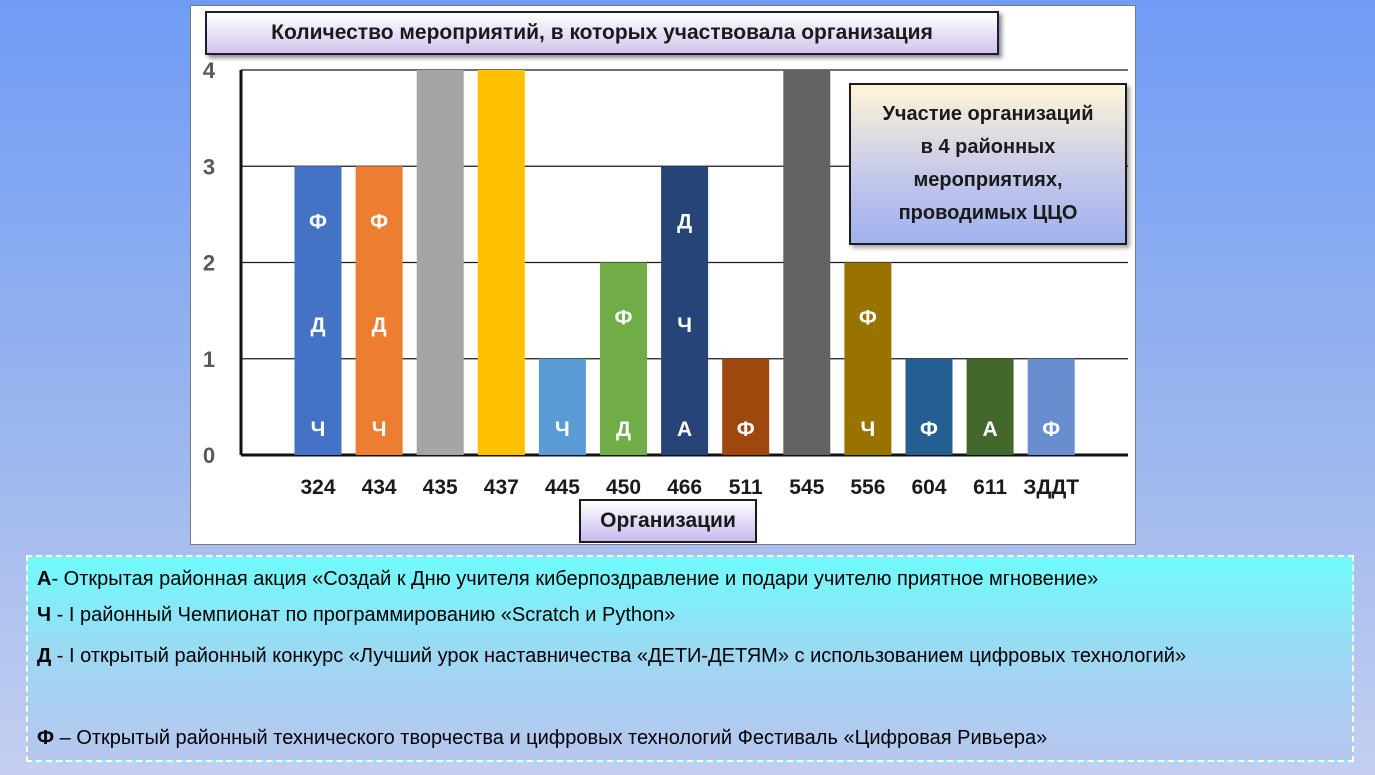 This screenshot has width=1375, height=775. Describe the element at coordinates (209, 455) in the screenshot. I see `y-tick-label: 0` at that location.